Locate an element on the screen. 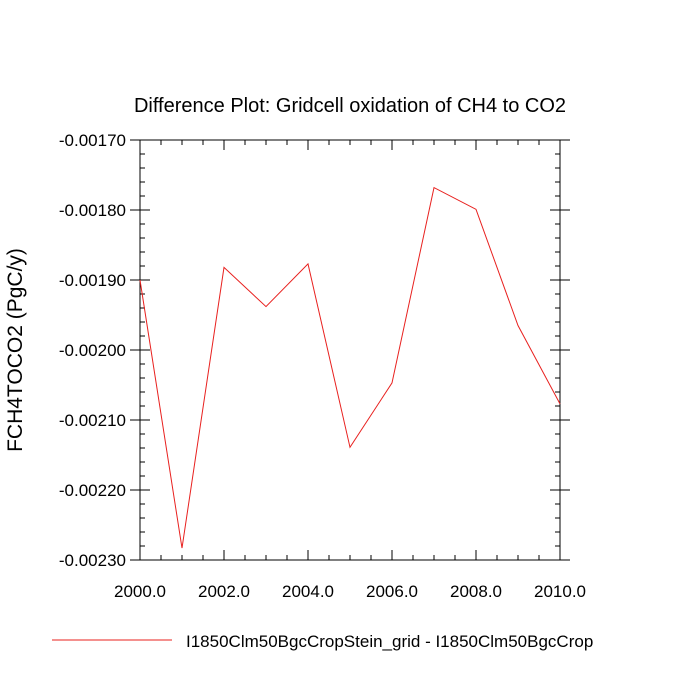 The image size is (700, 700). y-tick-label: -0.00170 is located at coordinates (92, 140).